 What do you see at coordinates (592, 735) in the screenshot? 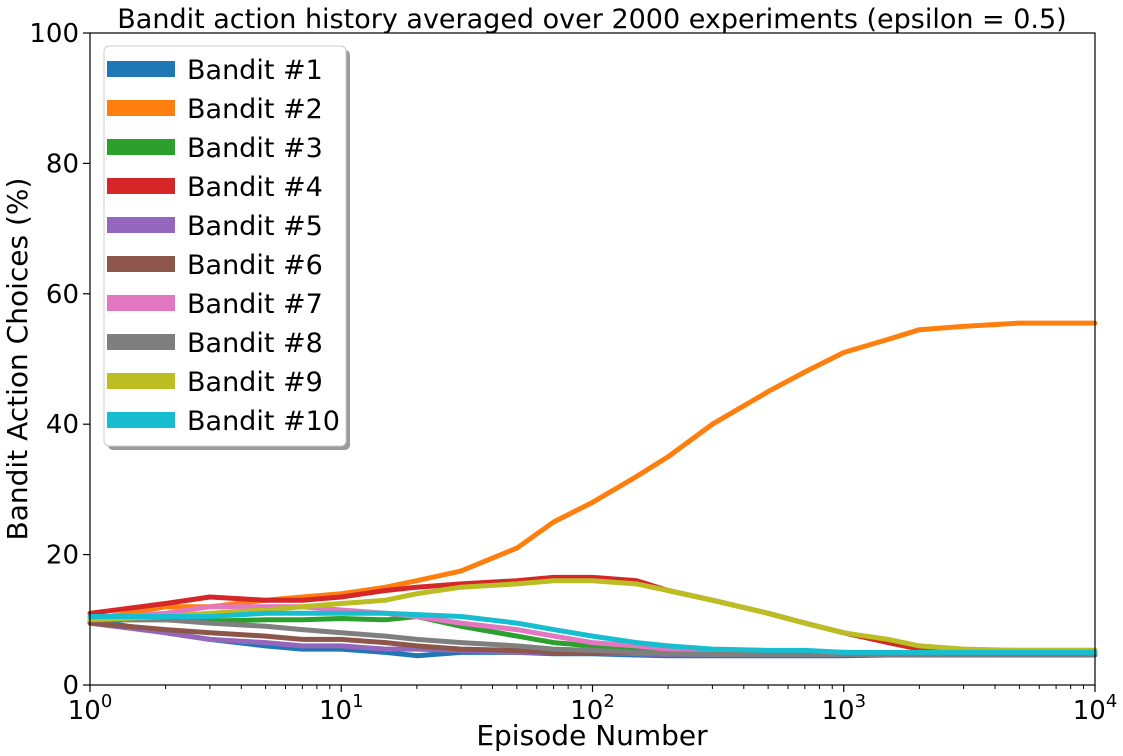
I see `x-axis-label: Episode Number` at bounding box center [592, 735].